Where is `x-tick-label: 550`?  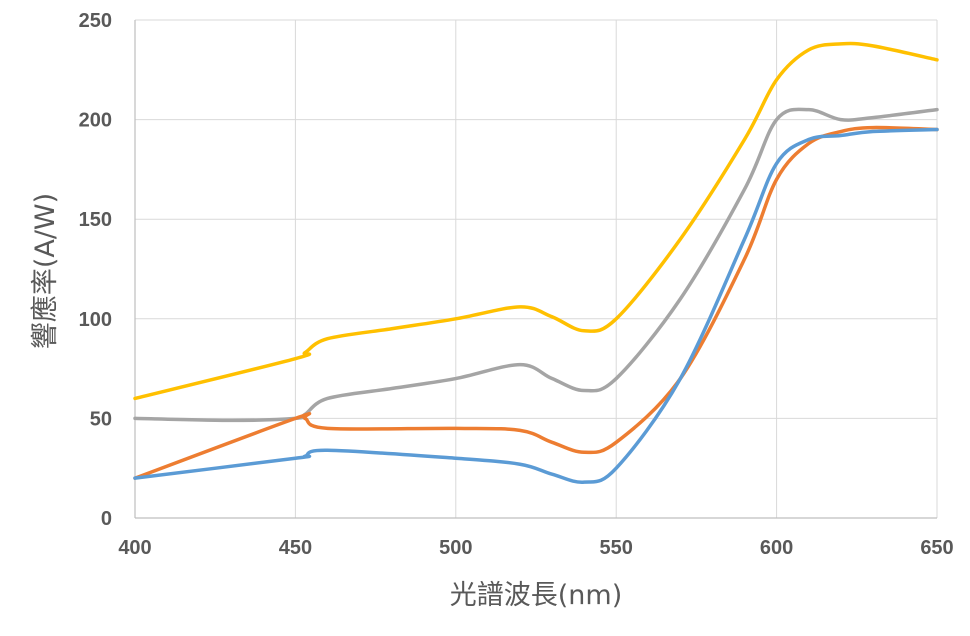 x-tick-label: 550 is located at coordinates (616, 548).